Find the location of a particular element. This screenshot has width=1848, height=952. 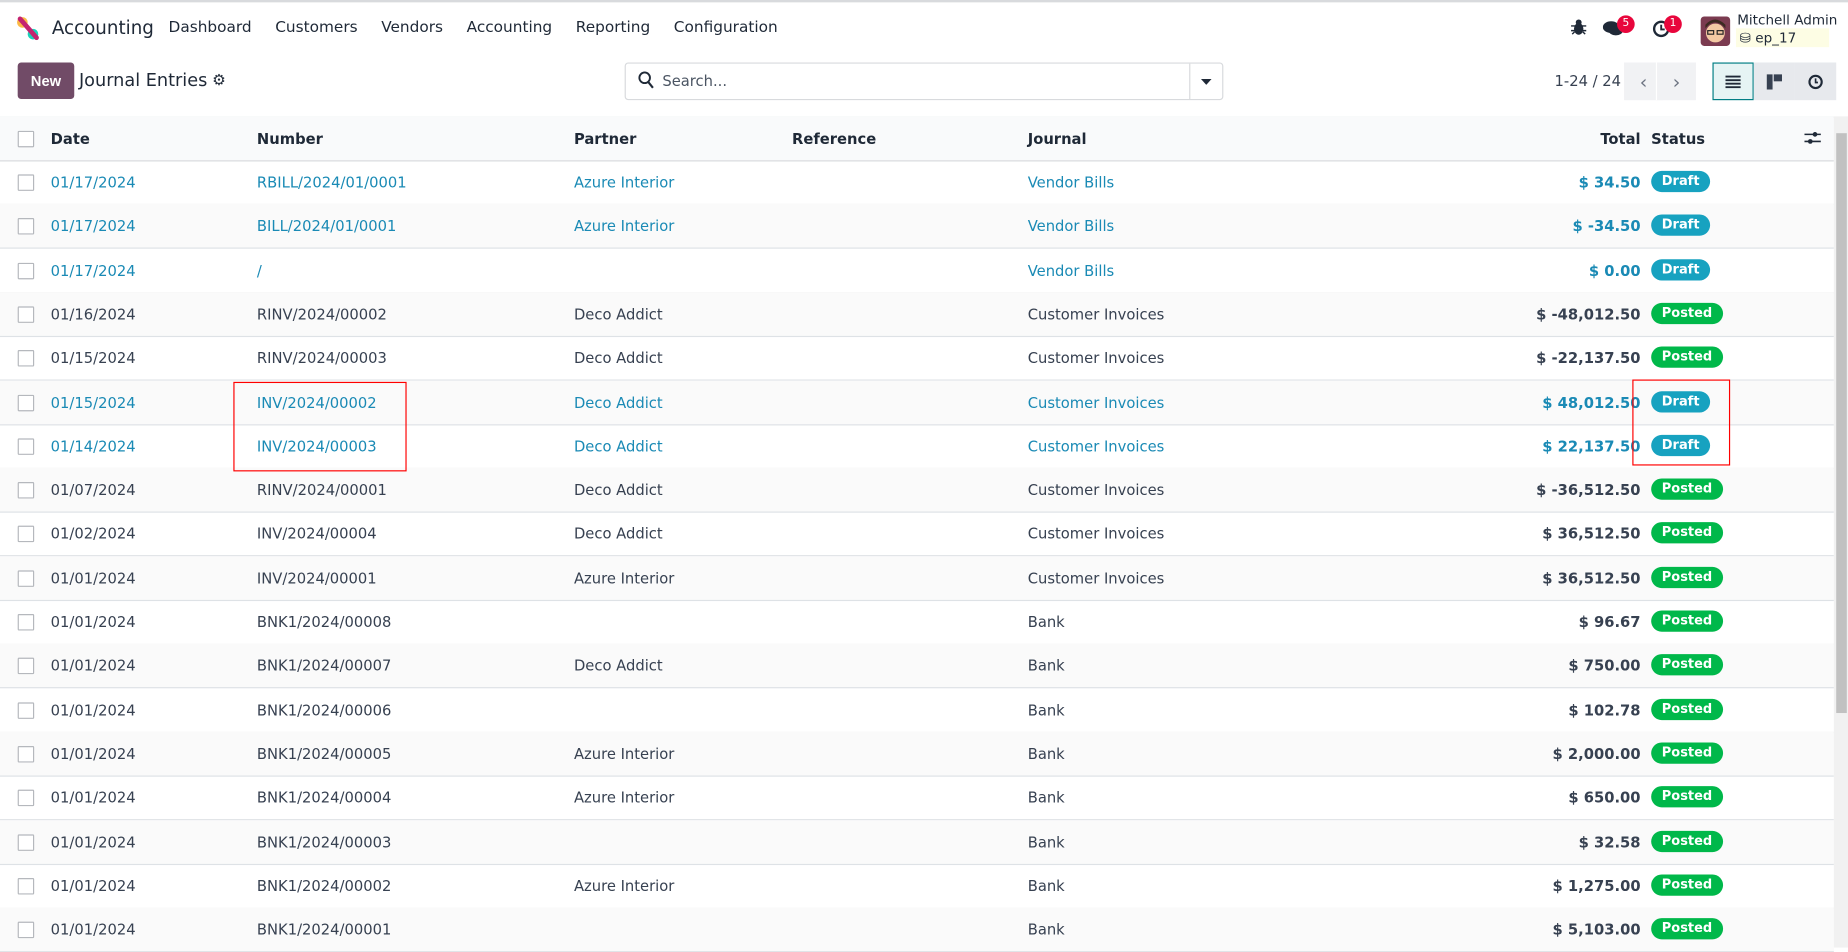

row-number: RINV/2024/00003 is located at coordinates (321, 358).